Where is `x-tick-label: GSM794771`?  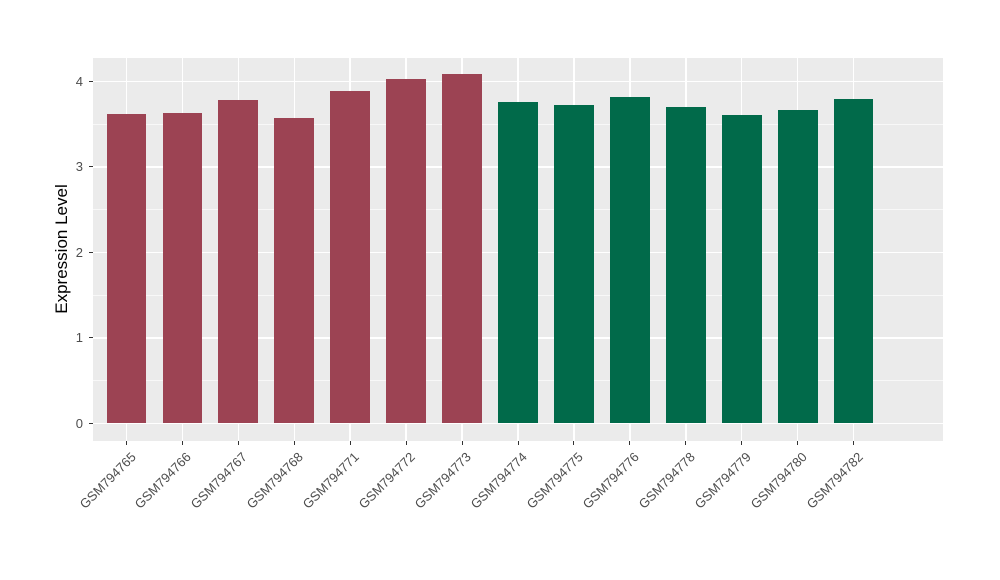 x-tick-label: GSM794771 is located at coordinates (331, 480).